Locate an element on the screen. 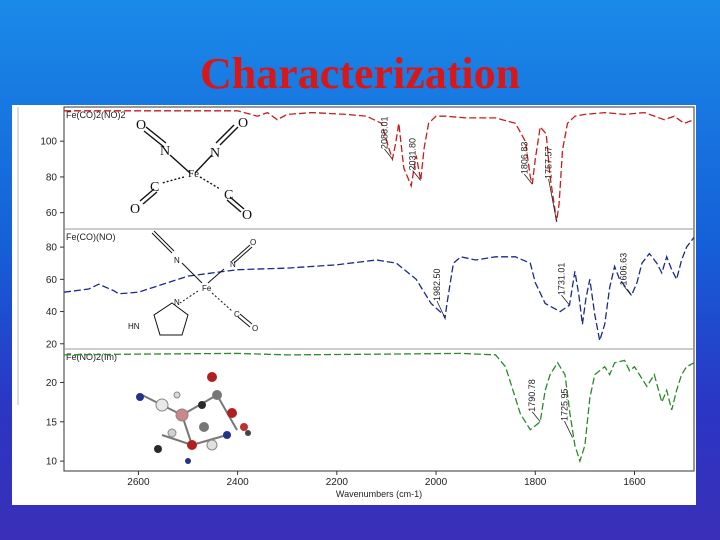  y-tick-label: 10 is located at coordinates (52, 462).